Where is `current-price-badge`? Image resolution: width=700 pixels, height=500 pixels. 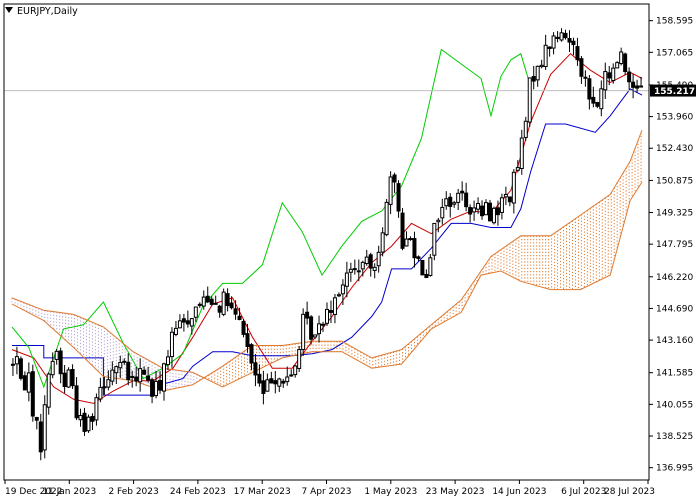
current-price-badge is located at coordinates (673, 90).